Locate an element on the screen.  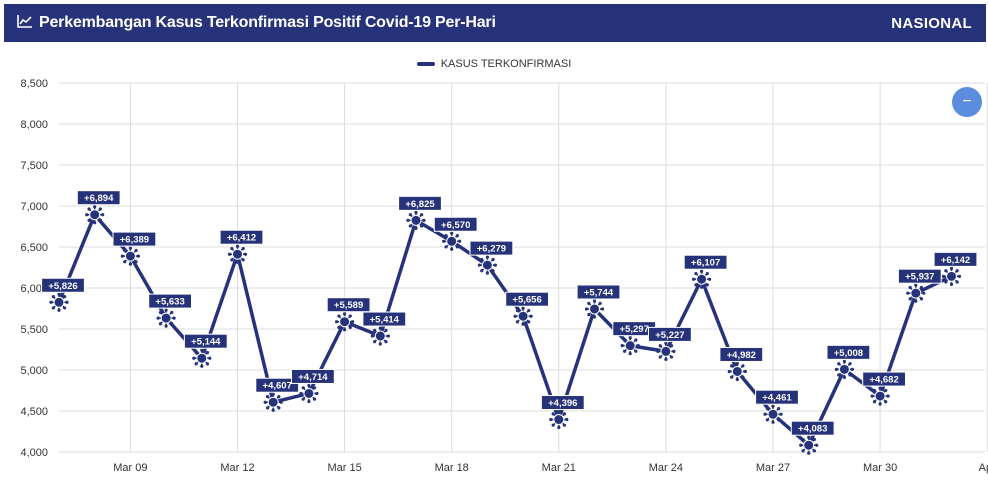
x-tick-label: Mar 12 is located at coordinates (237, 468).